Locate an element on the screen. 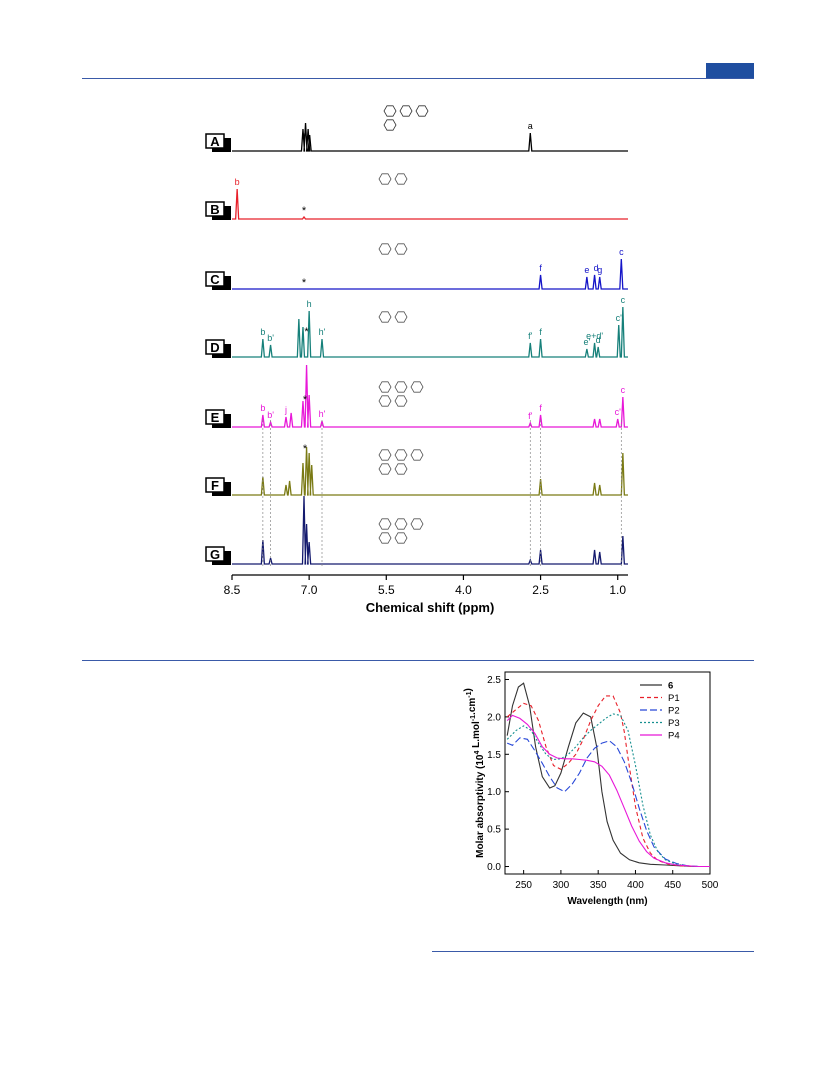  series-line-P4 is located at coordinates (608, 791).